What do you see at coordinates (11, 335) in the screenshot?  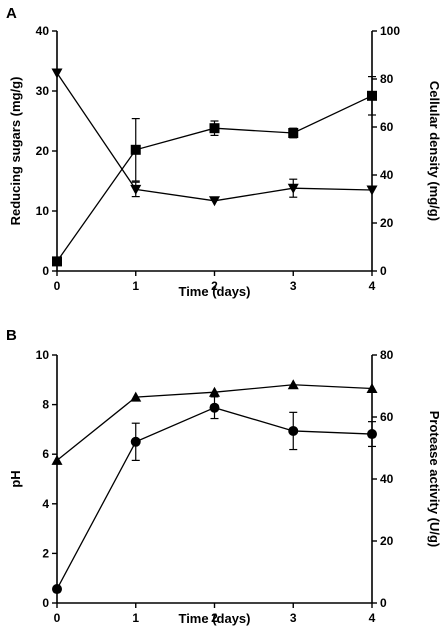 I see `panel-label: B` at bounding box center [11, 335].